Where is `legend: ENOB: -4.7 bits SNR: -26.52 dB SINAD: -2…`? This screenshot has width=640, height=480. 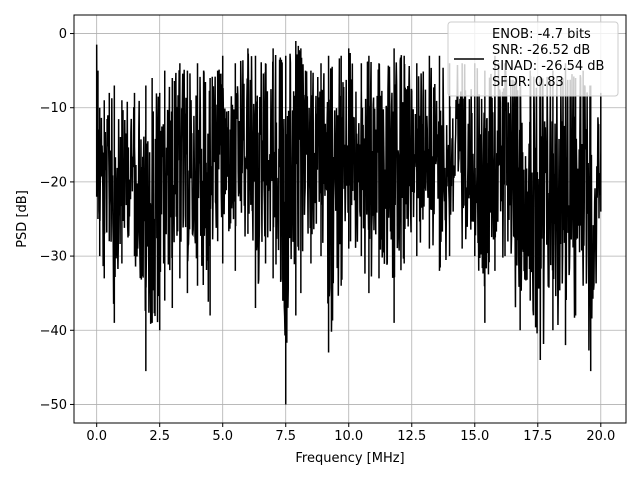
legend: ENOB: -4.7 bits SNR: -26.52 dB SINAD: -2… is located at coordinates (533, 59).